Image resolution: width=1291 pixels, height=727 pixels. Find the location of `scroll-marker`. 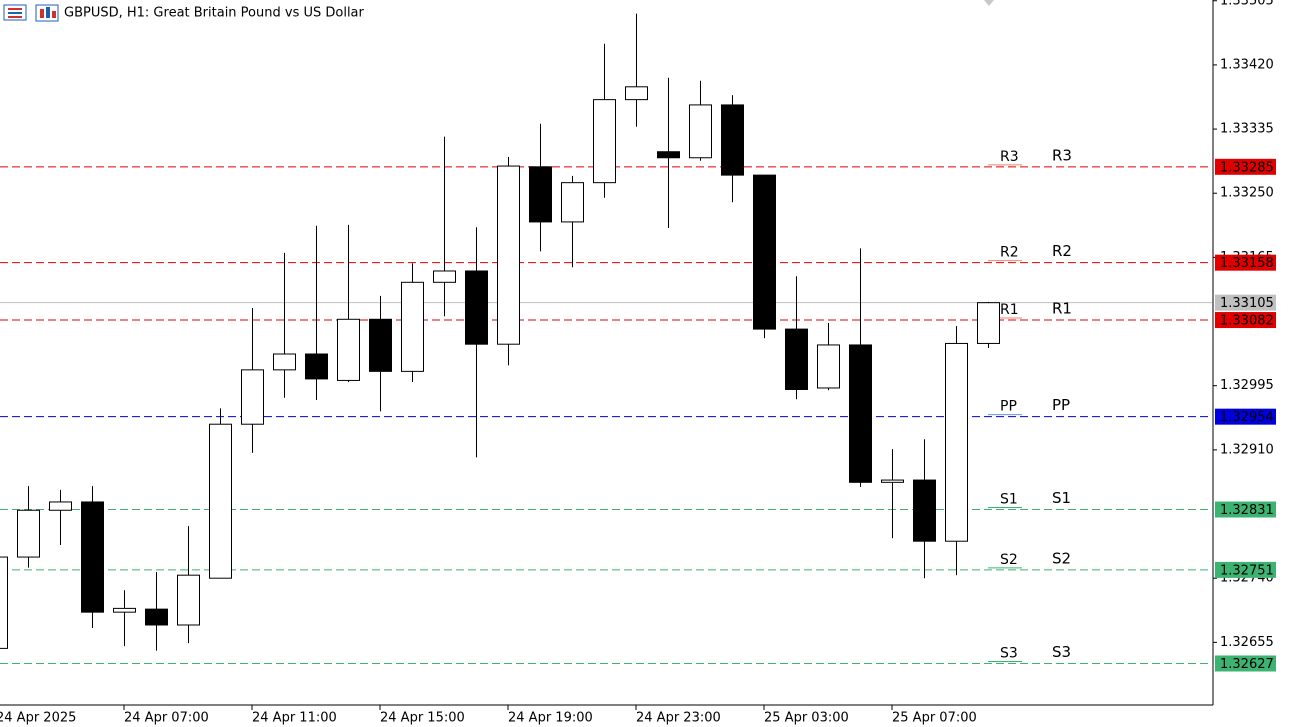

scroll-marker is located at coordinates (989, 3).